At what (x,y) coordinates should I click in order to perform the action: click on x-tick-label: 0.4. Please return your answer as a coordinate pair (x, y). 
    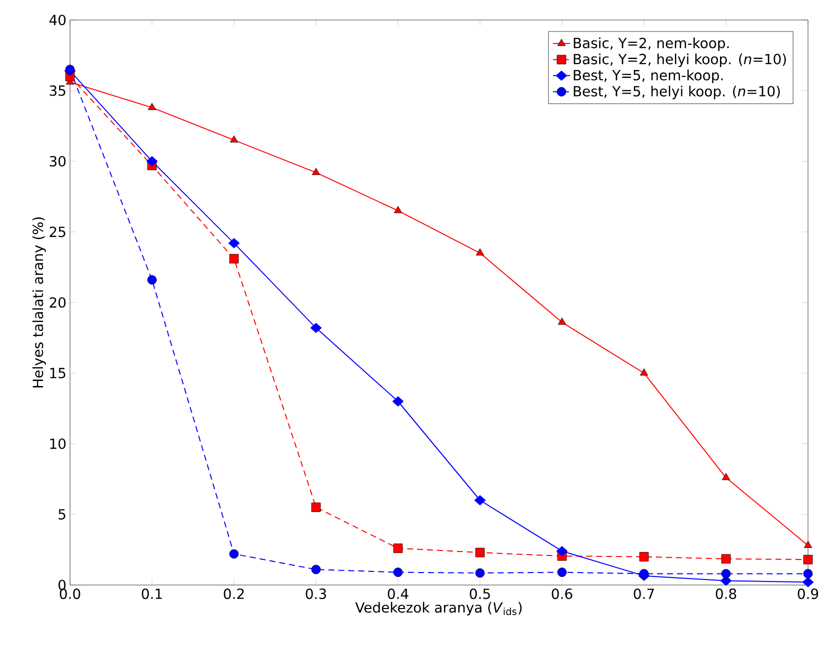
    Looking at the image, I should click on (398, 594).